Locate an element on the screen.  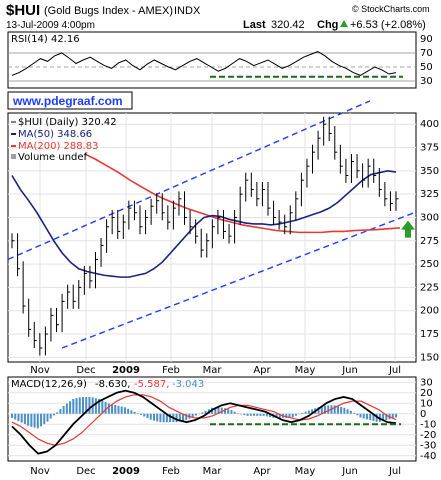
watermark-link: www.pdegraaf.com is located at coordinates (67, 101).